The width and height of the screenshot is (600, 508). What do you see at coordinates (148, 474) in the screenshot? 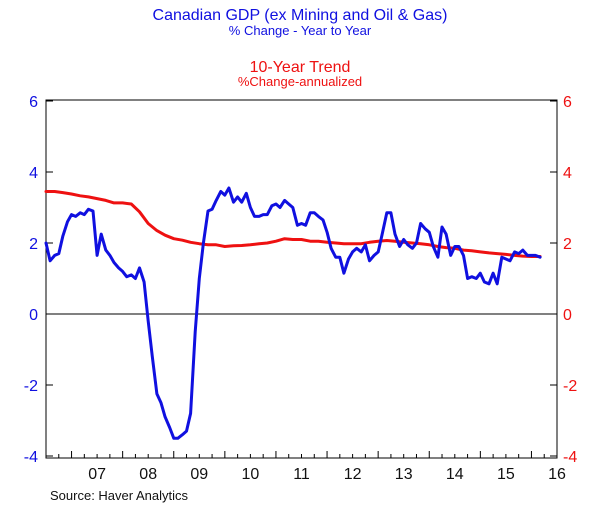
I see `x-tick-label: 08` at bounding box center [148, 474].